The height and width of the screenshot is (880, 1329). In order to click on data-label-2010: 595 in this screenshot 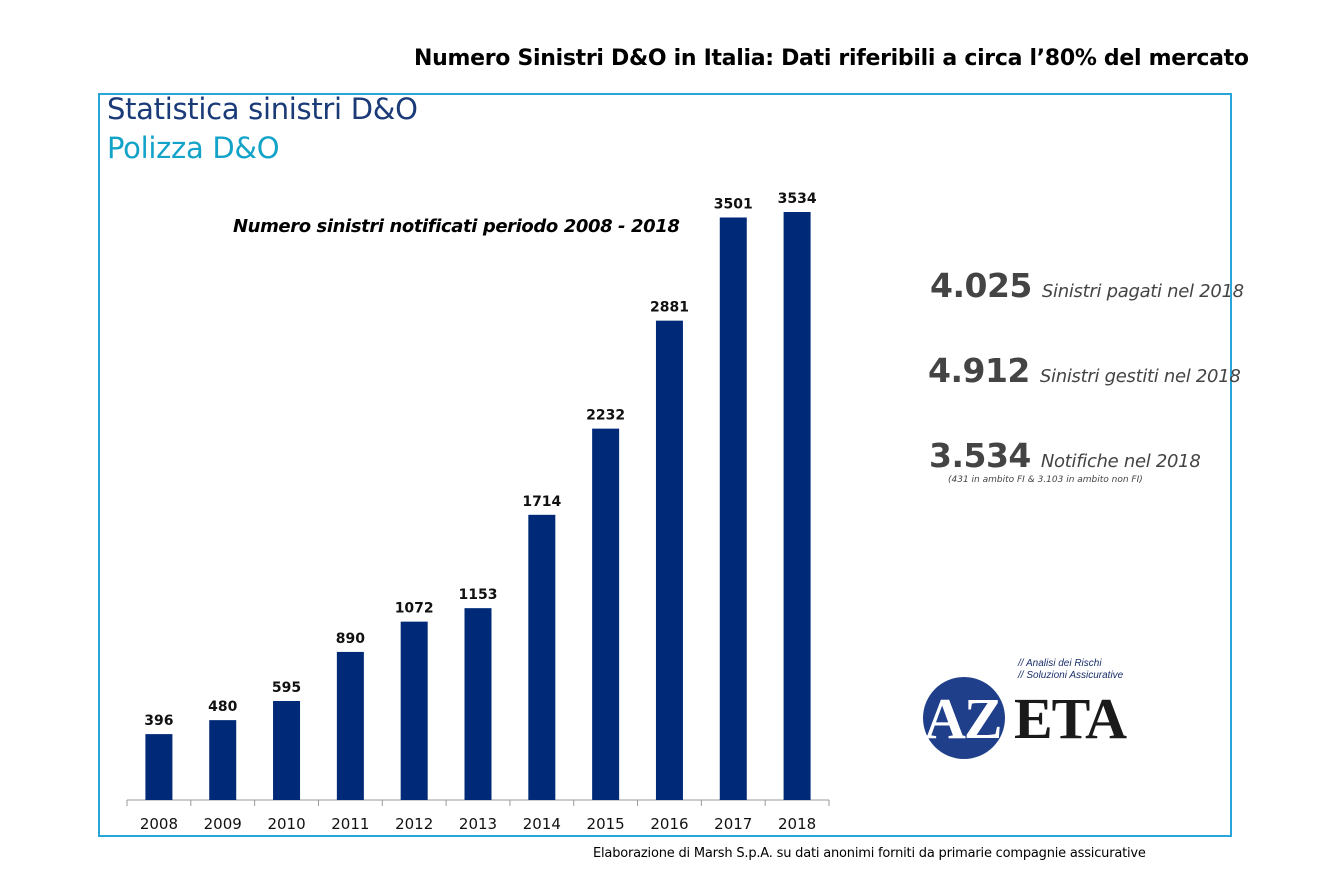, I will do `click(286, 688)`.